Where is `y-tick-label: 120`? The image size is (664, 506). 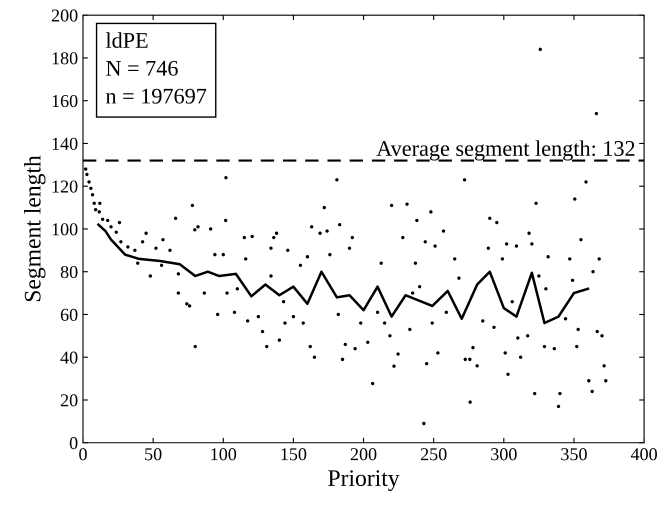 y-tick-label: 120 is located at coordinates (65, 186).